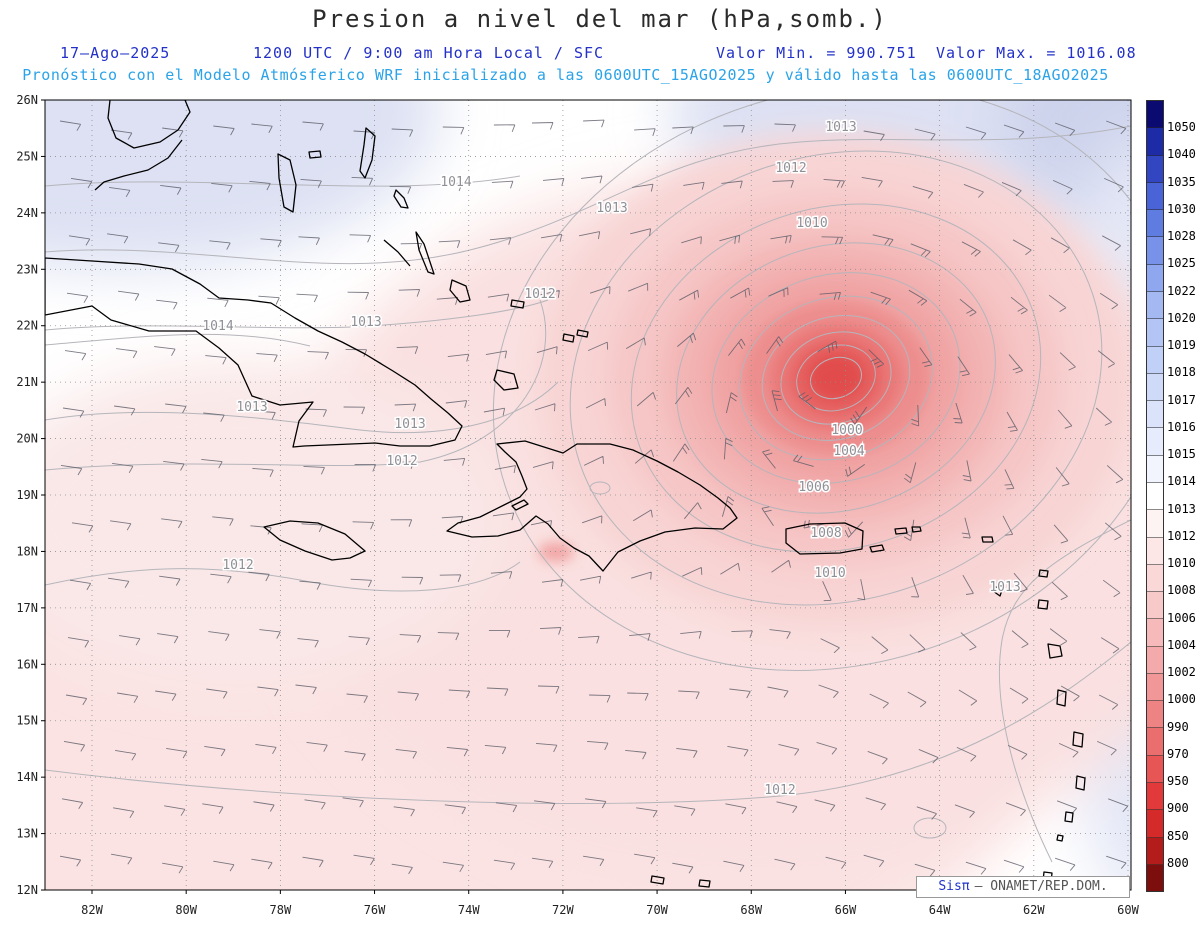 Image resolution: width=1200 pixels, height=927 pixels. I want to click on colorbar-label: 1016, so click(1181, 426).